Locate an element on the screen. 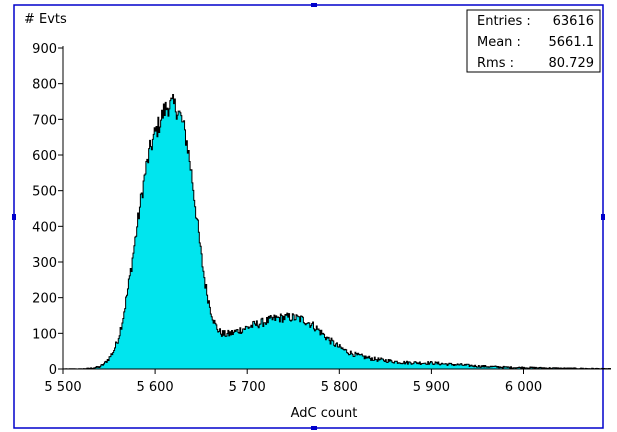 The image size is (617, 432). stats-box-frame is located at coordinates (533, 41).